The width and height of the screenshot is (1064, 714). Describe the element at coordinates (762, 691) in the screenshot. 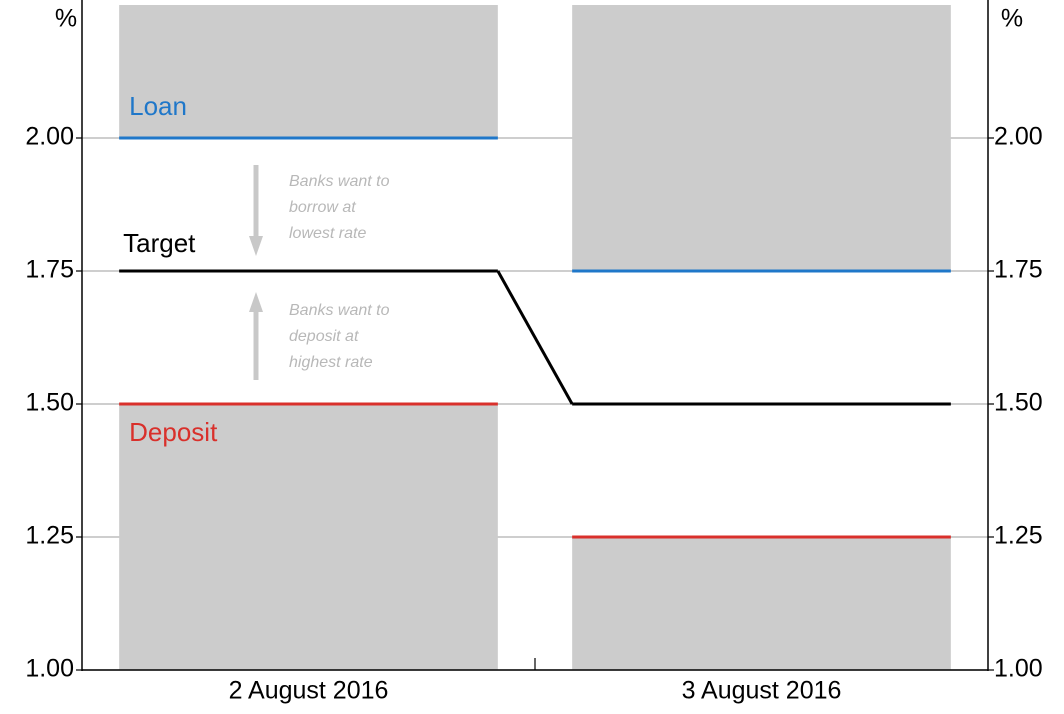

I see `x-tick-label: 3 August 2016` at that location.